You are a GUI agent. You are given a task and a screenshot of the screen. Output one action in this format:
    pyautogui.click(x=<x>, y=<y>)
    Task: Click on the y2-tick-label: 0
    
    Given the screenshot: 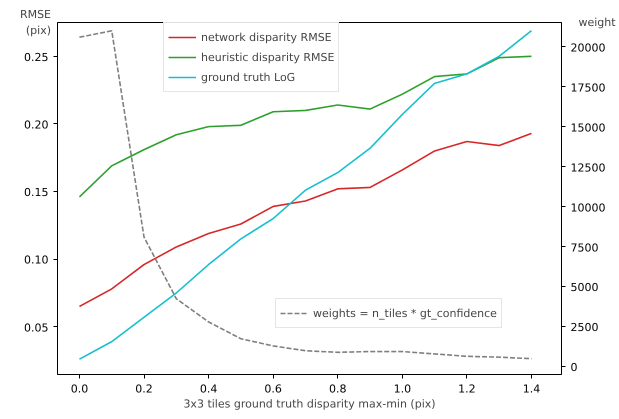 What is the action you would take?
    pyautogui.click(x=574, y=367)
    